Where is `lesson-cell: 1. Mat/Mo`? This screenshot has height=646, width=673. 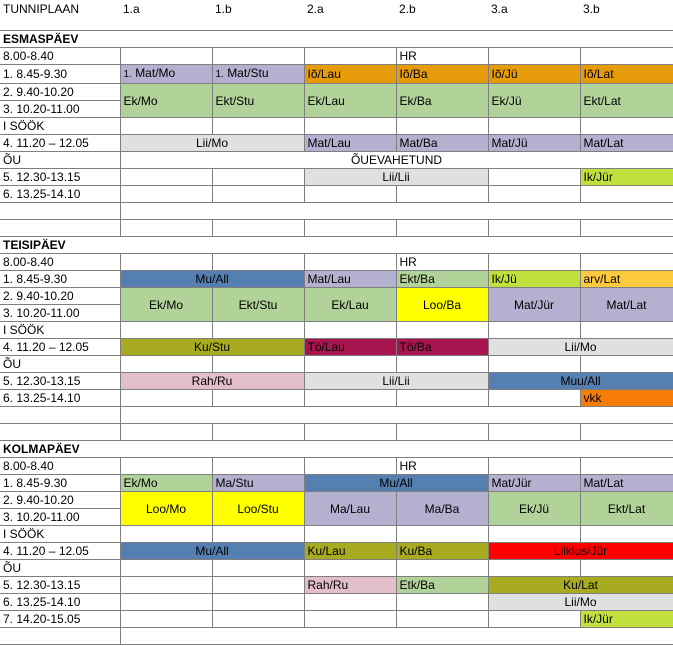 lesson-cell: 1. Mat/Mo is located at coordinates (166, 74).